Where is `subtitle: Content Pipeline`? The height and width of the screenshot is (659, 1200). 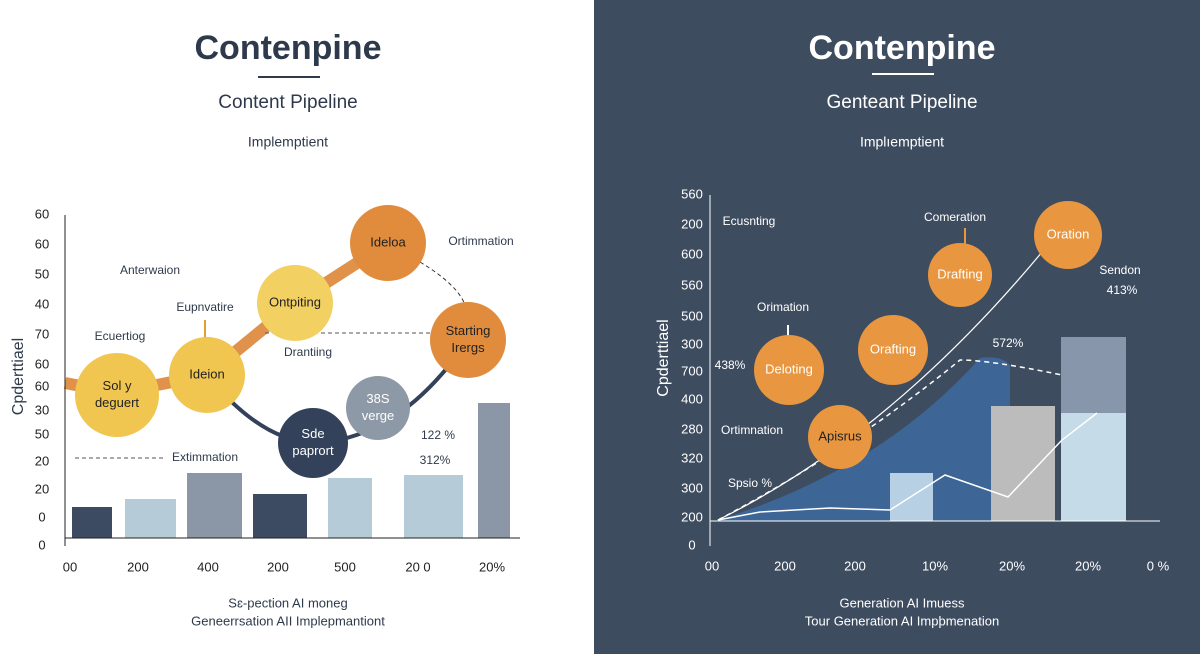 subtitle: Content Pipeline is located at coordinates (287, 102).